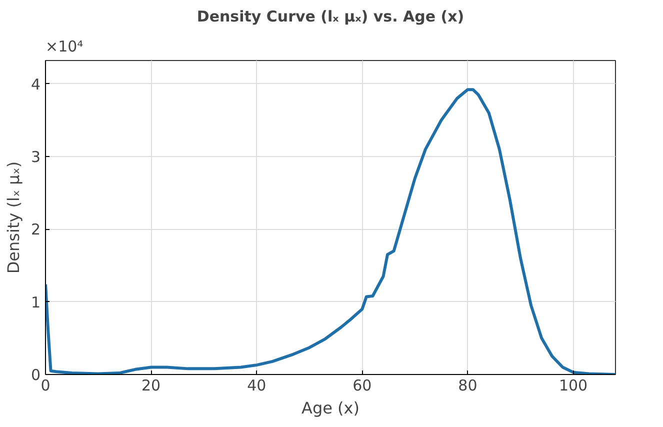 The image size is (663, 427). Describe the element at coordinates (151, 385) in the screenshot. I see `x-tick-label: 20` at that location.